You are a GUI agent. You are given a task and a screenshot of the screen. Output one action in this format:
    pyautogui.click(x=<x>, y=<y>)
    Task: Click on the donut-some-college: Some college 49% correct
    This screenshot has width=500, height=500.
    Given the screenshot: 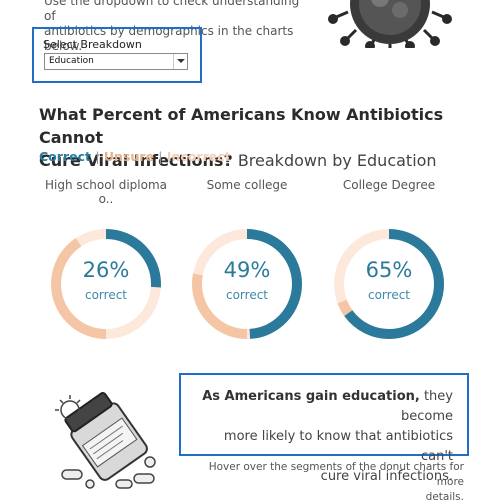 What is the action you would take?
    pyautogui.click(x=247, y=259)
    